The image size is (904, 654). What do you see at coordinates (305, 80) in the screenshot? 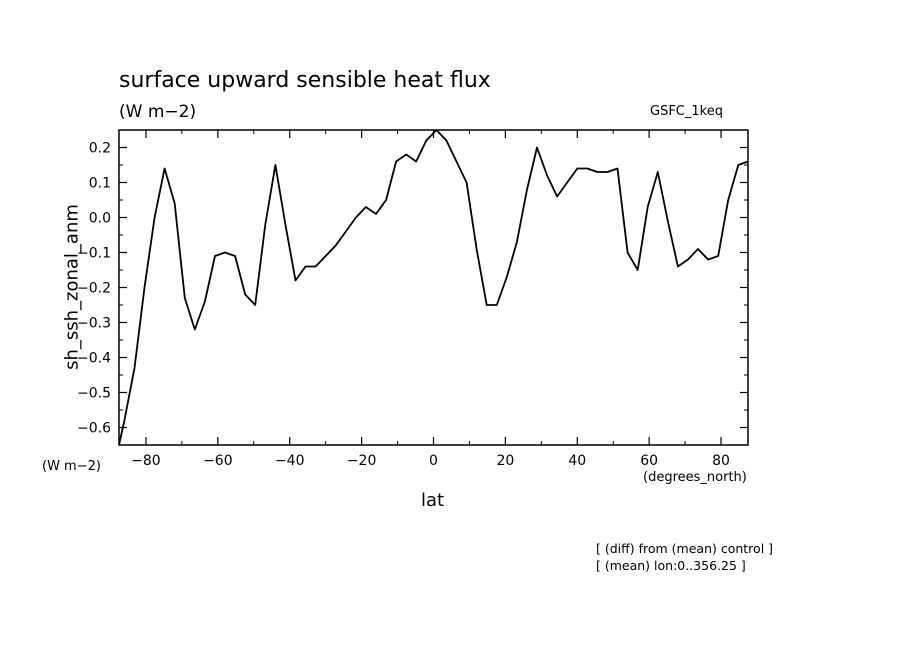
I see `chart-title: surface upward sensible heat flux` at bounding box center [305, 80].